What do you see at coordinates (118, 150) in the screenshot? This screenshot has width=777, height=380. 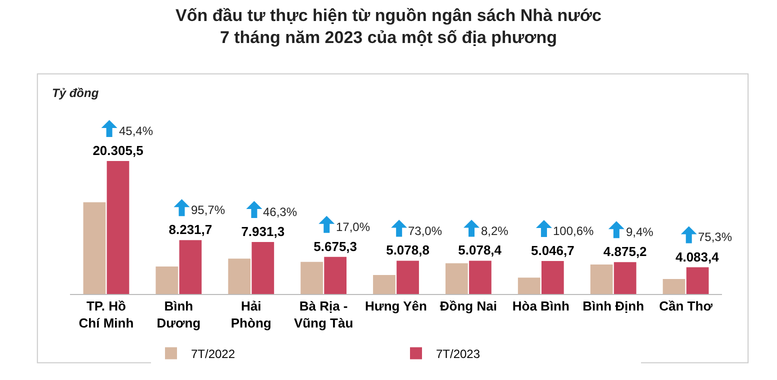 I see `data-label: 20.305,5` at bounding box center [118, 150].